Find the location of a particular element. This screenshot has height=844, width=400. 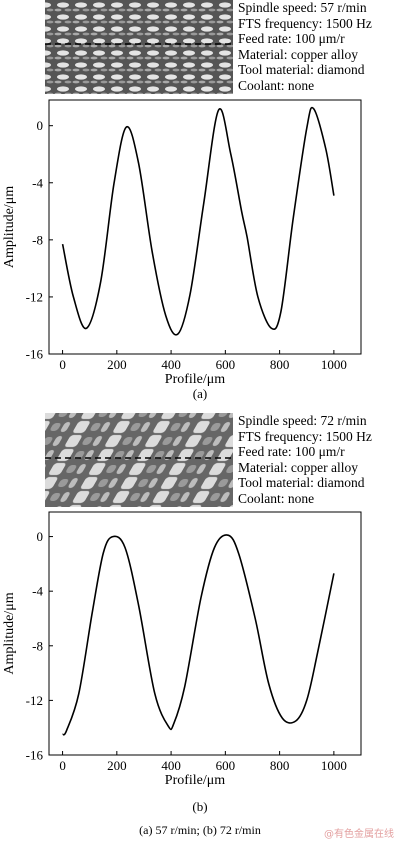

param-spindle-speed: Spindle speed: 72 r/min is located at coordinates (302, 420).